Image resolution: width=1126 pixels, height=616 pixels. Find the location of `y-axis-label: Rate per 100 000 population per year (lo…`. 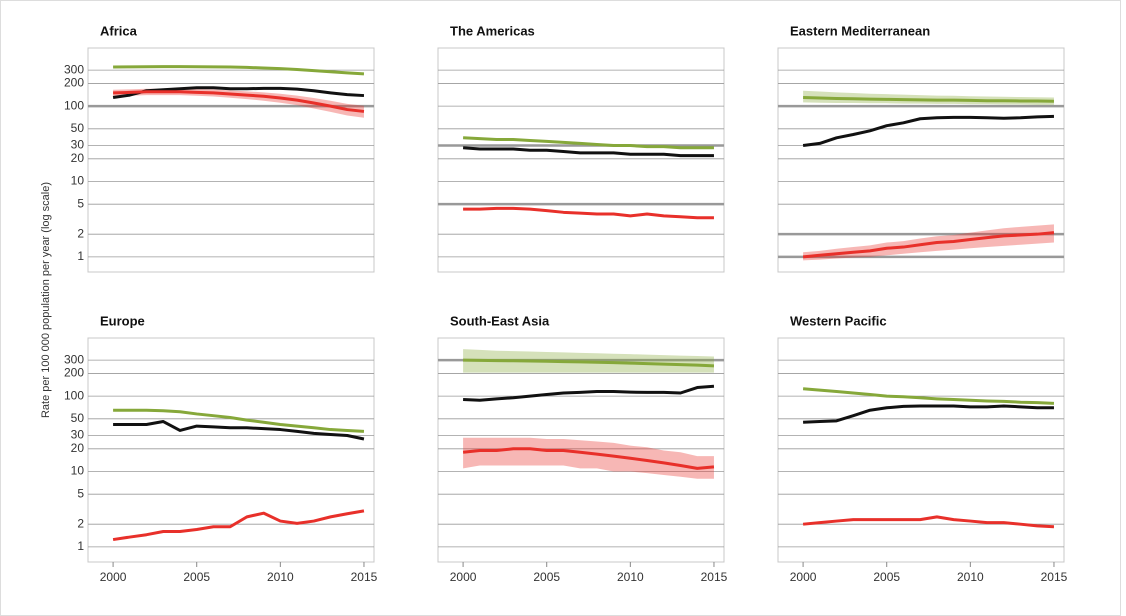

y-axis-label: Rate per 100 000 population per year (lo… is located at coordinates (46, 300).